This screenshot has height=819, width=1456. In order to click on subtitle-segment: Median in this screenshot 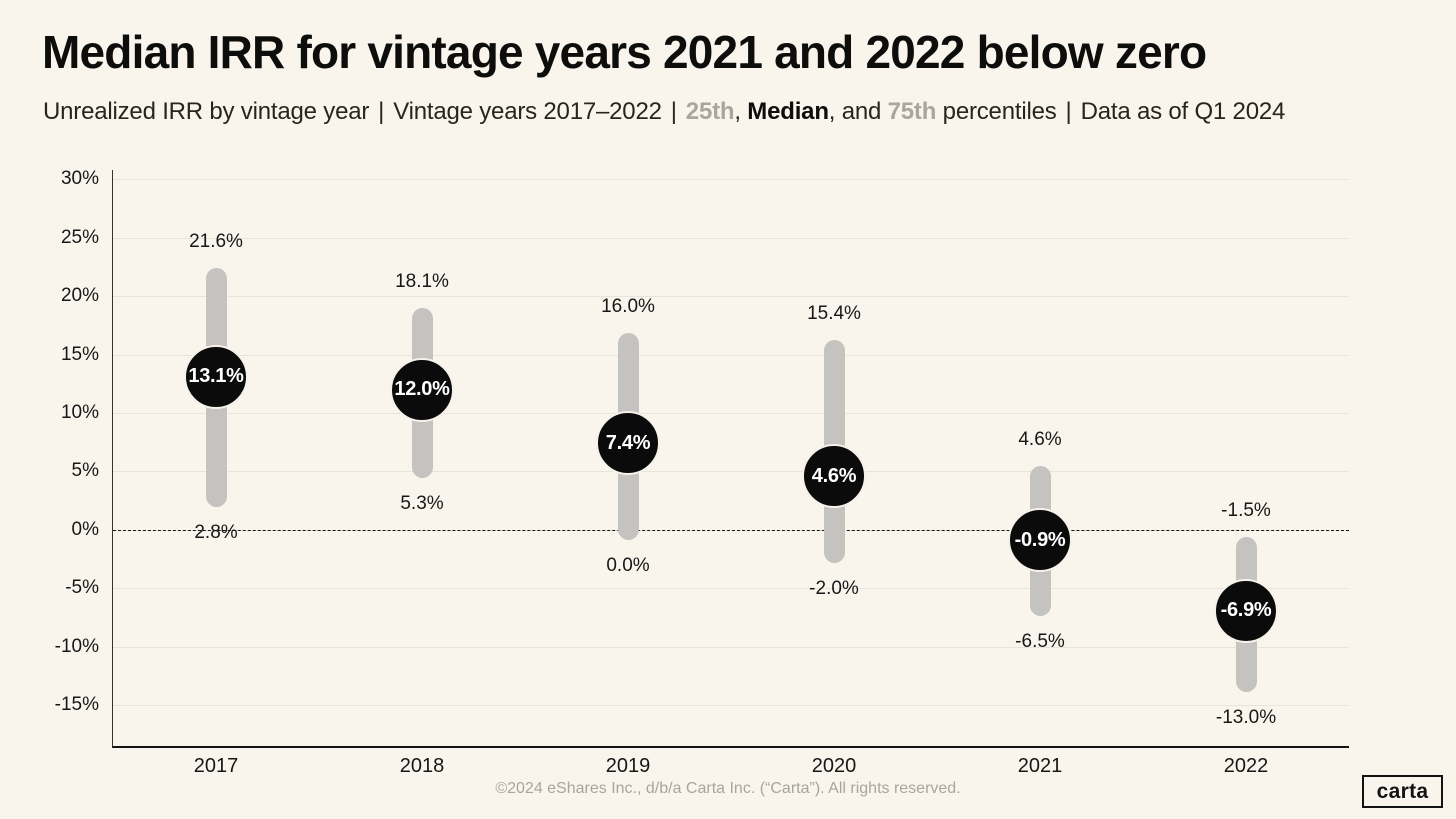, I will do `click(788, 111)`.